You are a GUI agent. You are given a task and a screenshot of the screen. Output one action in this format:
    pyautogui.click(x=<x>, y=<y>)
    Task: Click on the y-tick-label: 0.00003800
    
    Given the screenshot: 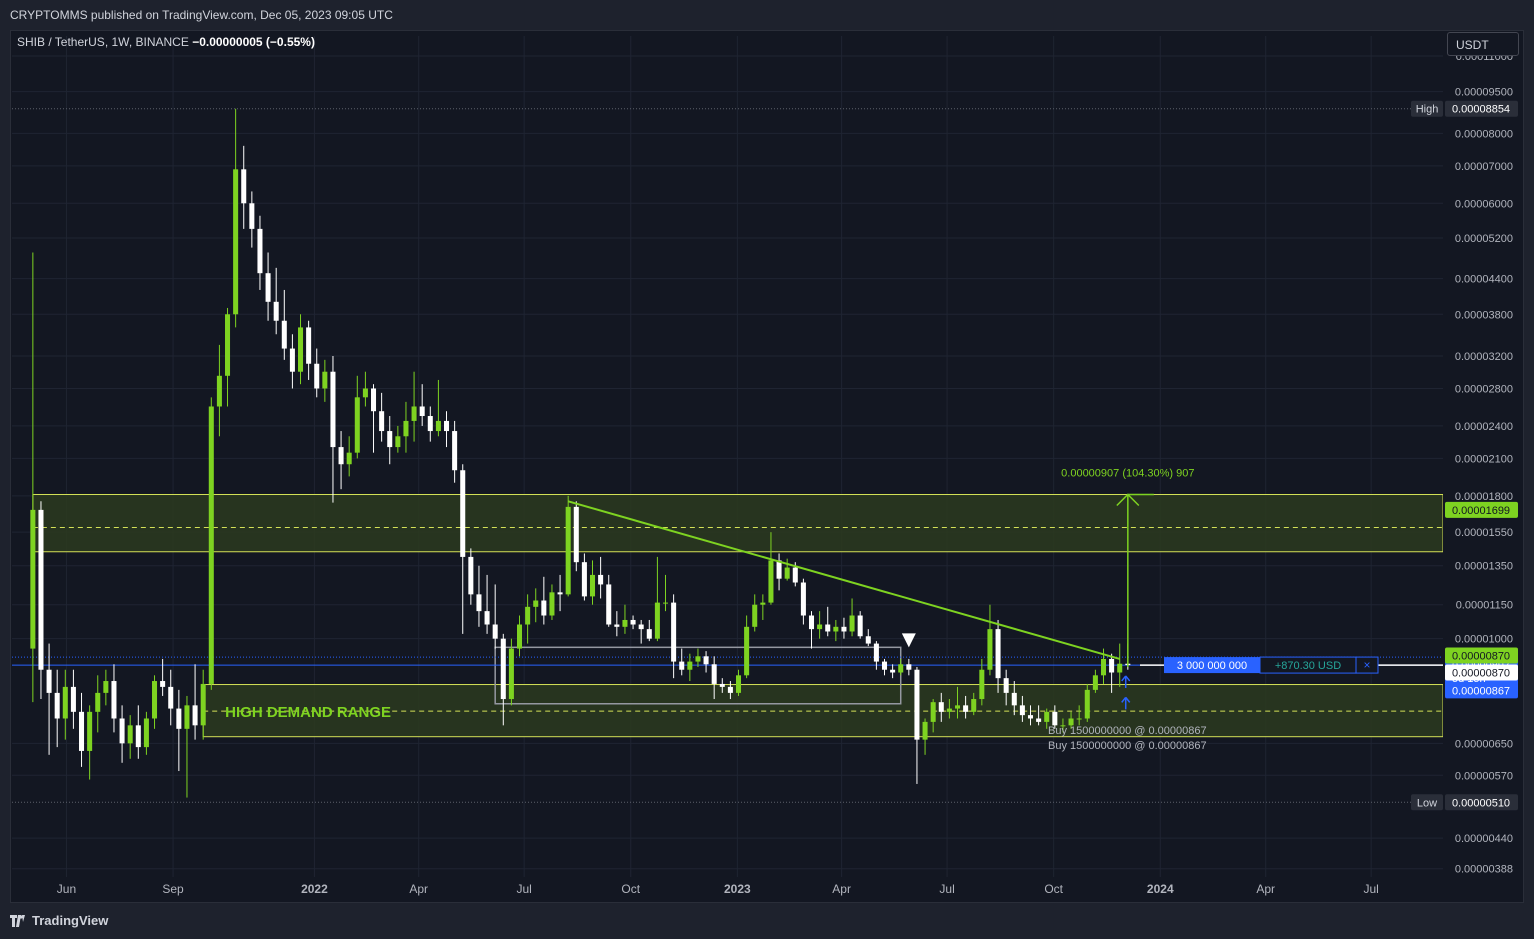 What is the action you would take?
    pyautogui.click(x=1484, y=315)
    